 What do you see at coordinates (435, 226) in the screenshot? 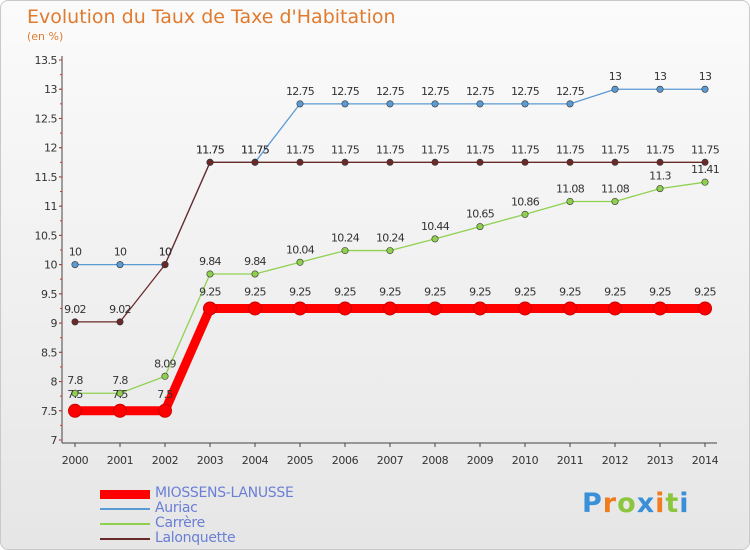
I see `data-label-carr-re: 10.44` at bounding box center [435, 226].